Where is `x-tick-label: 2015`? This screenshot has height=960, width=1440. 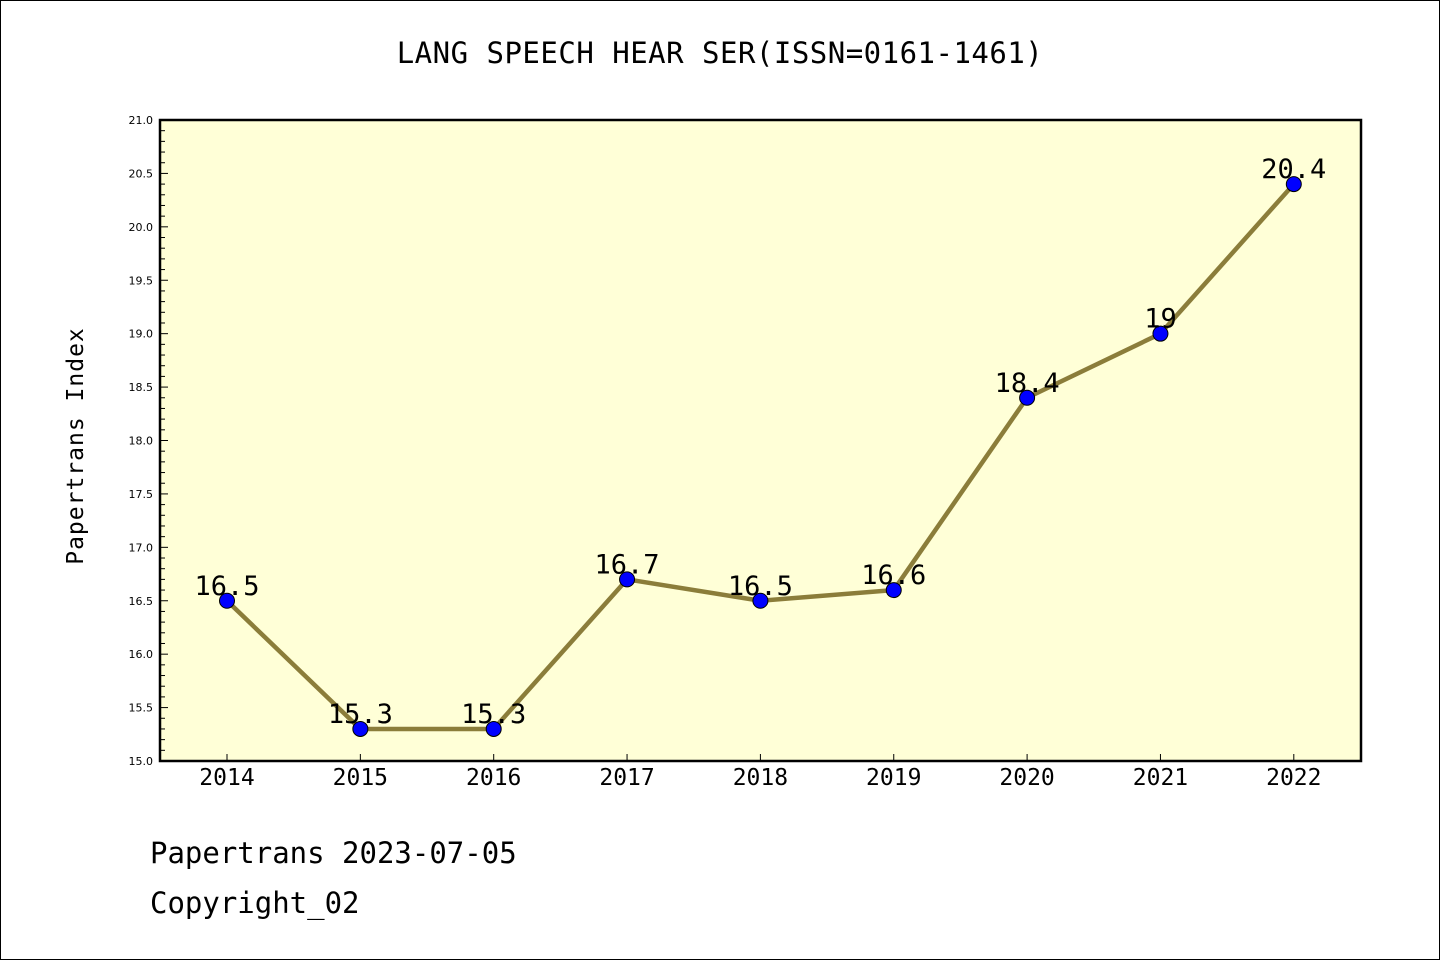 x-tick-label: 2015 is located at coordinates (360, 778).